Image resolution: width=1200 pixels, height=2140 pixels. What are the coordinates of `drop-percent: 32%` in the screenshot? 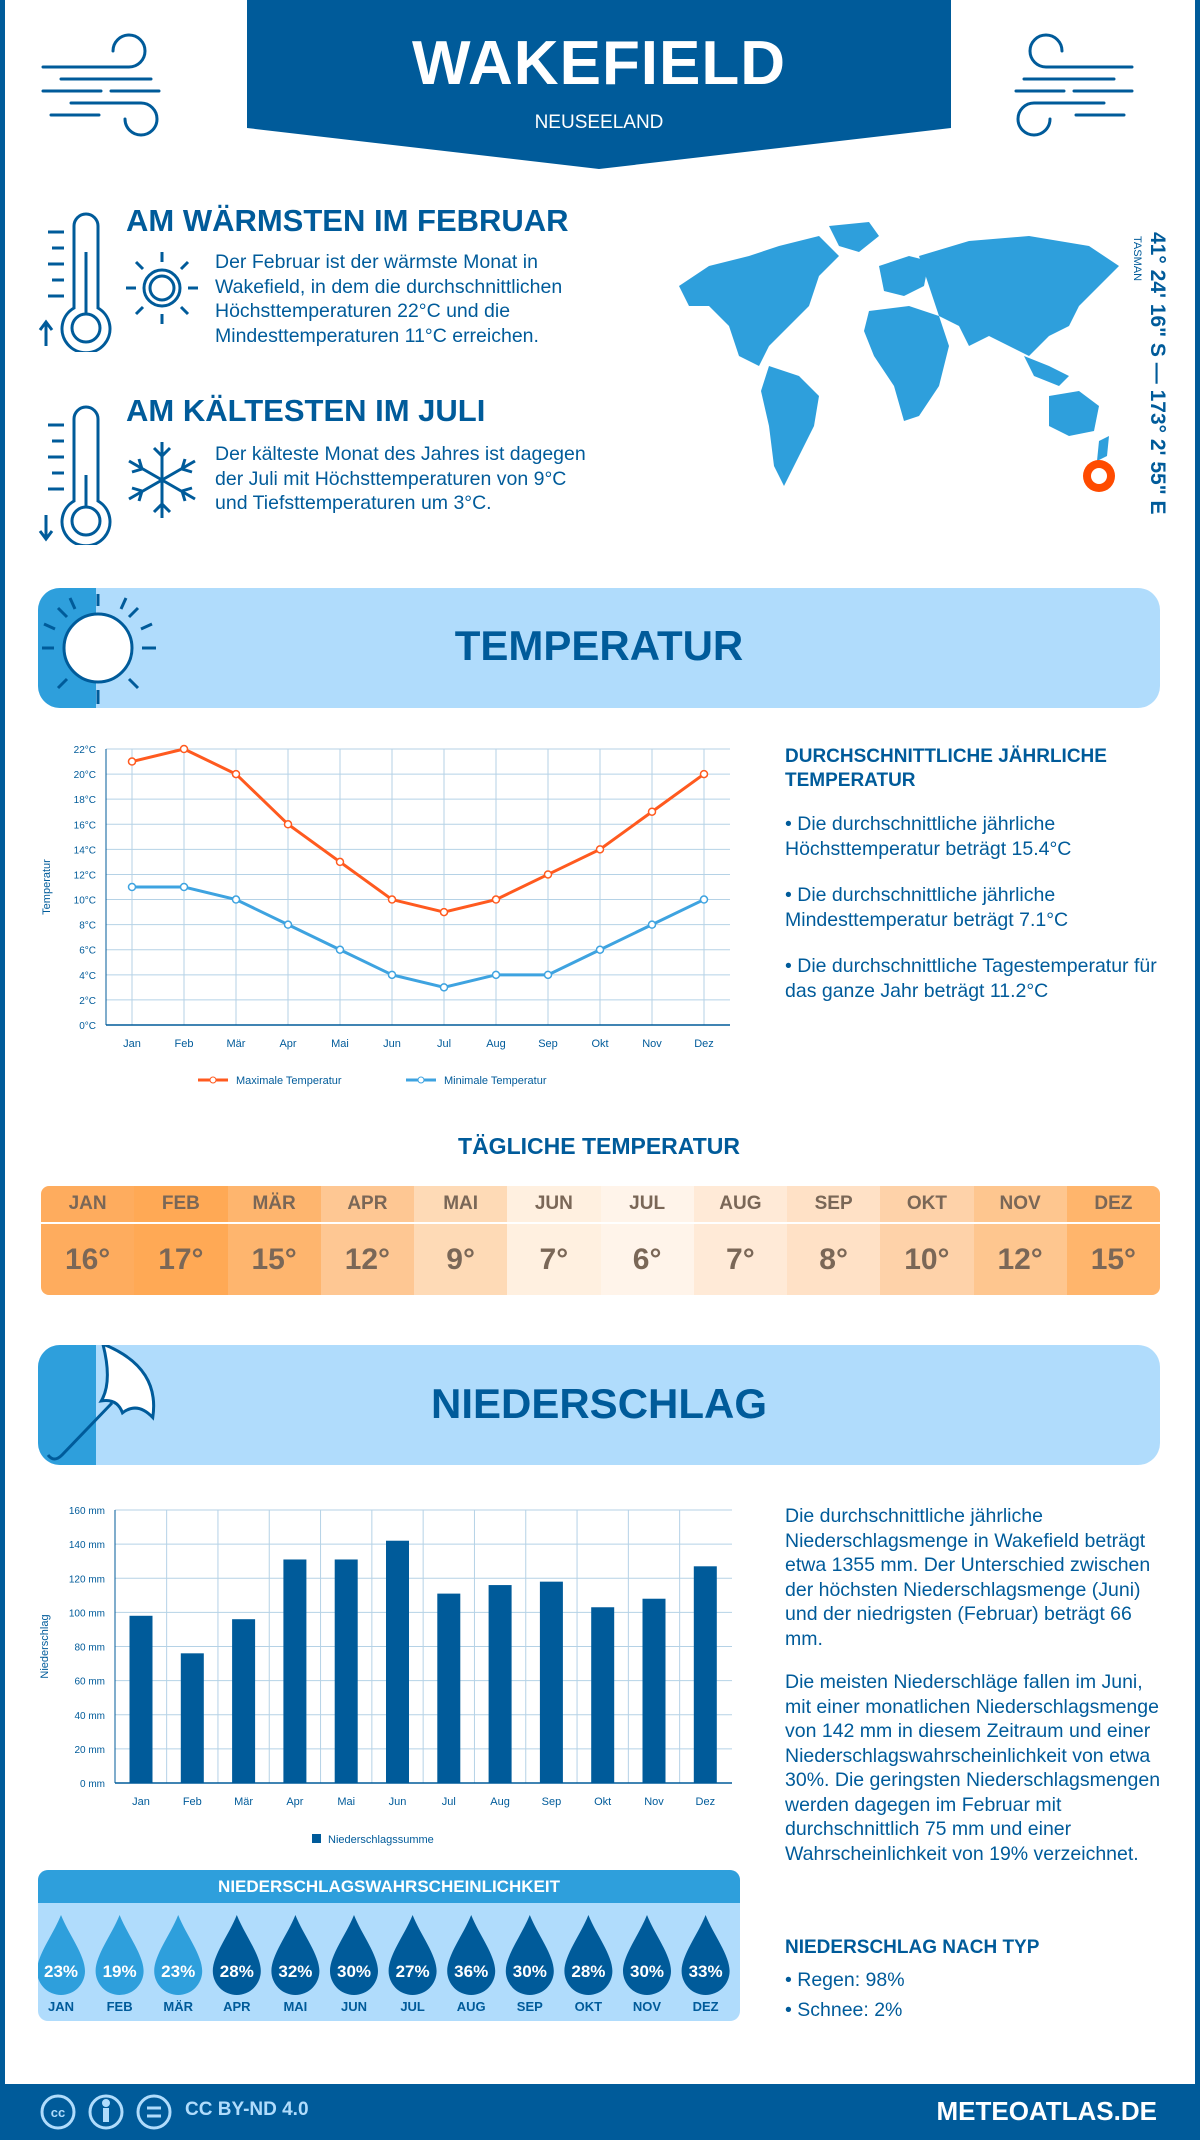 It's located at (295, 1971).